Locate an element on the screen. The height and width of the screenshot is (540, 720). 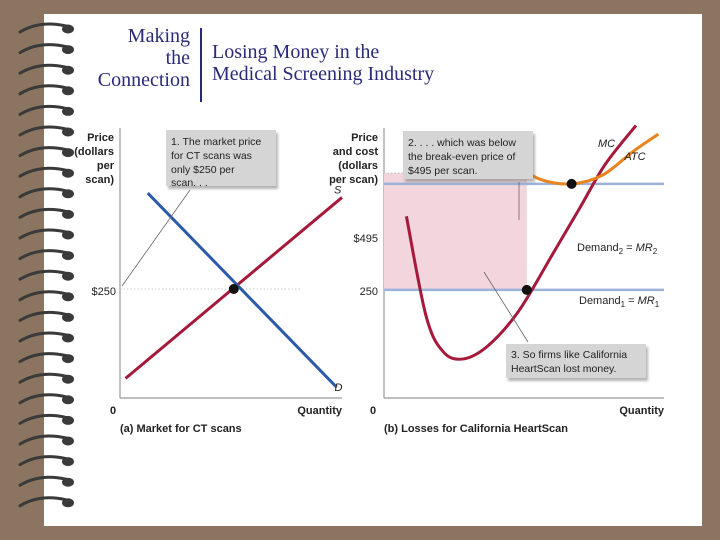
callout-3-line-2: HeartScan lost money. is located at coordinates (563, 369).